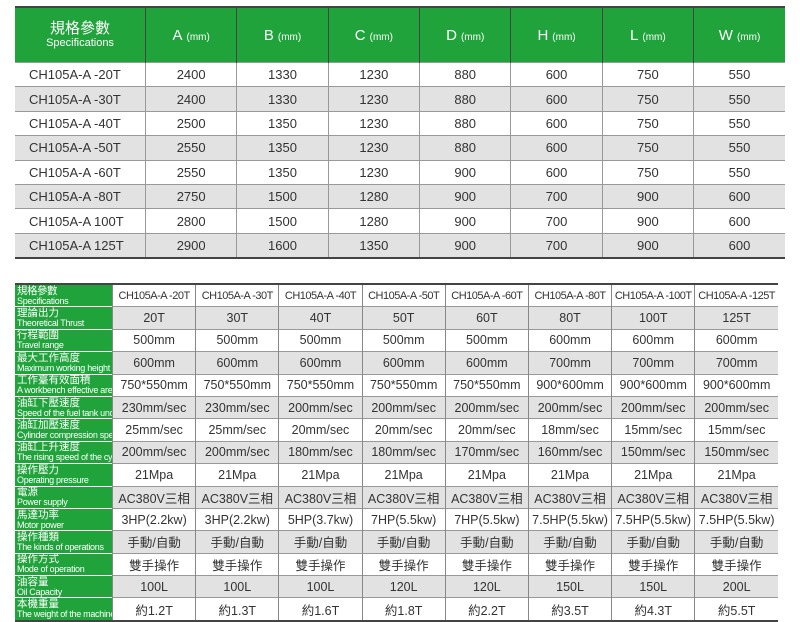  Describe the element at coordinates (400, 221) in the screenshot. I see `table-row: CH105A-A 100T 2800 1500 1280 900 700 900 600` at that location.